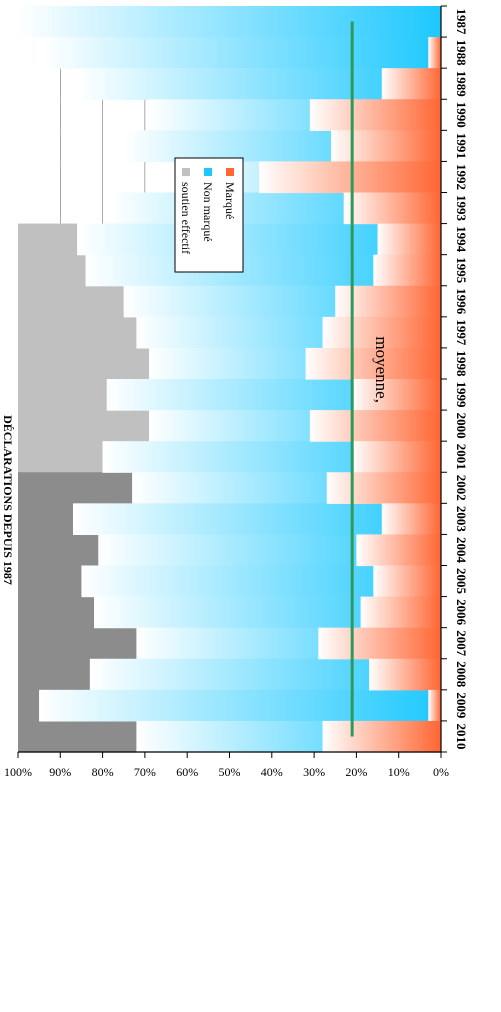 The width and height of the screenshot is (501, 1012). I want to click on category-label-1998: 1998, so click(461, 363).